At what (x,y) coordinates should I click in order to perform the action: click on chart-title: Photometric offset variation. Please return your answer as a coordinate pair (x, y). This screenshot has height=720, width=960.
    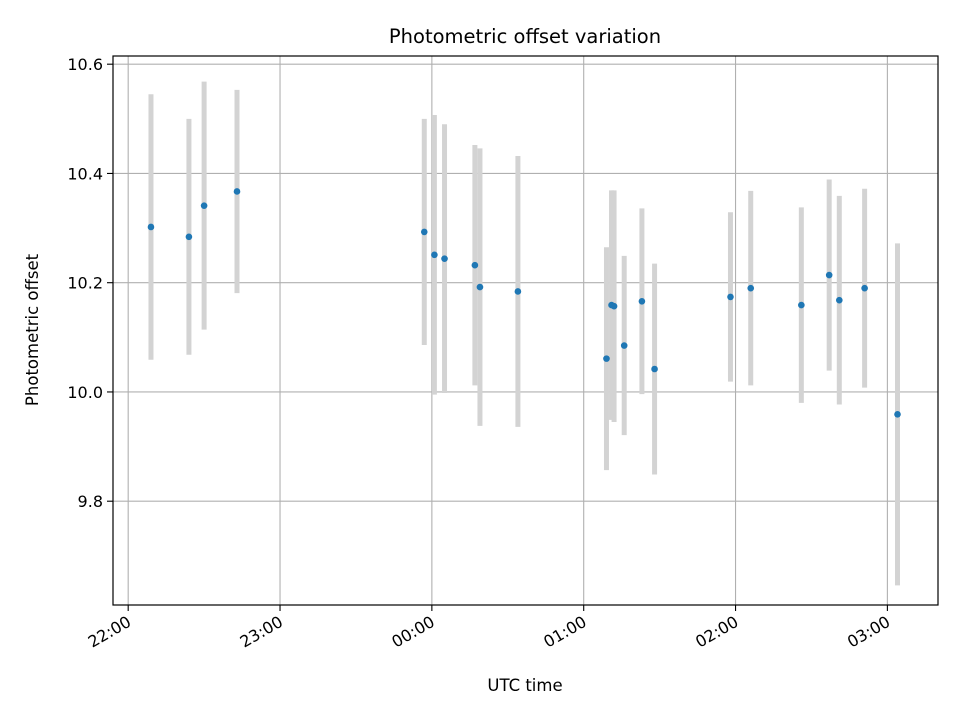
    Looking at the image, I should click on (525, 36).